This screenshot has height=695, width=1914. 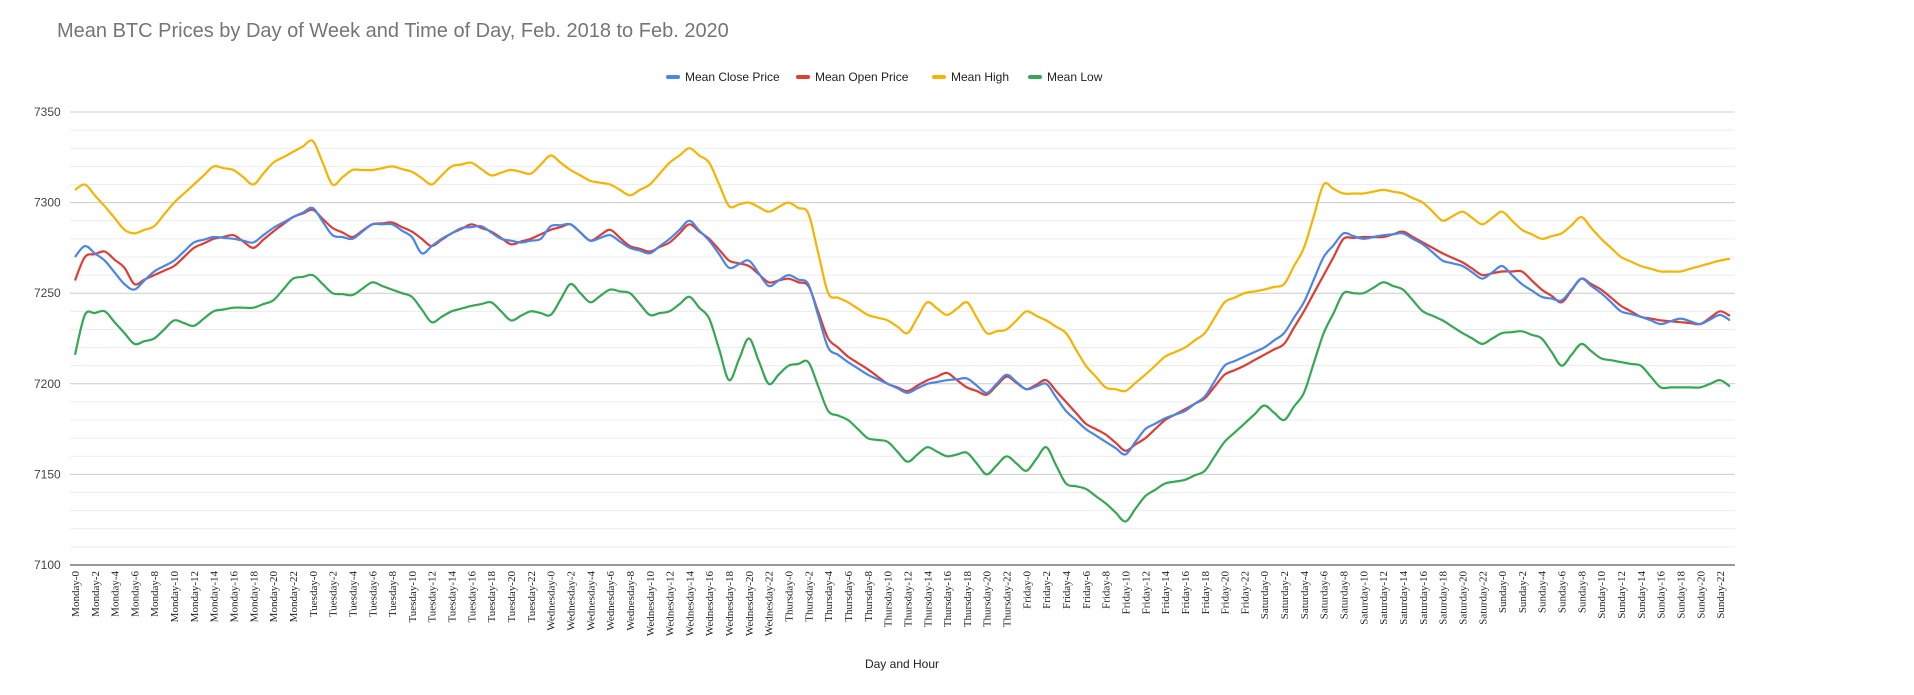 What do you see at coordinates (611, 601) in the screenshot?
I see `x-tick-label: Wednesday-6` at bounding box center [611, 601].